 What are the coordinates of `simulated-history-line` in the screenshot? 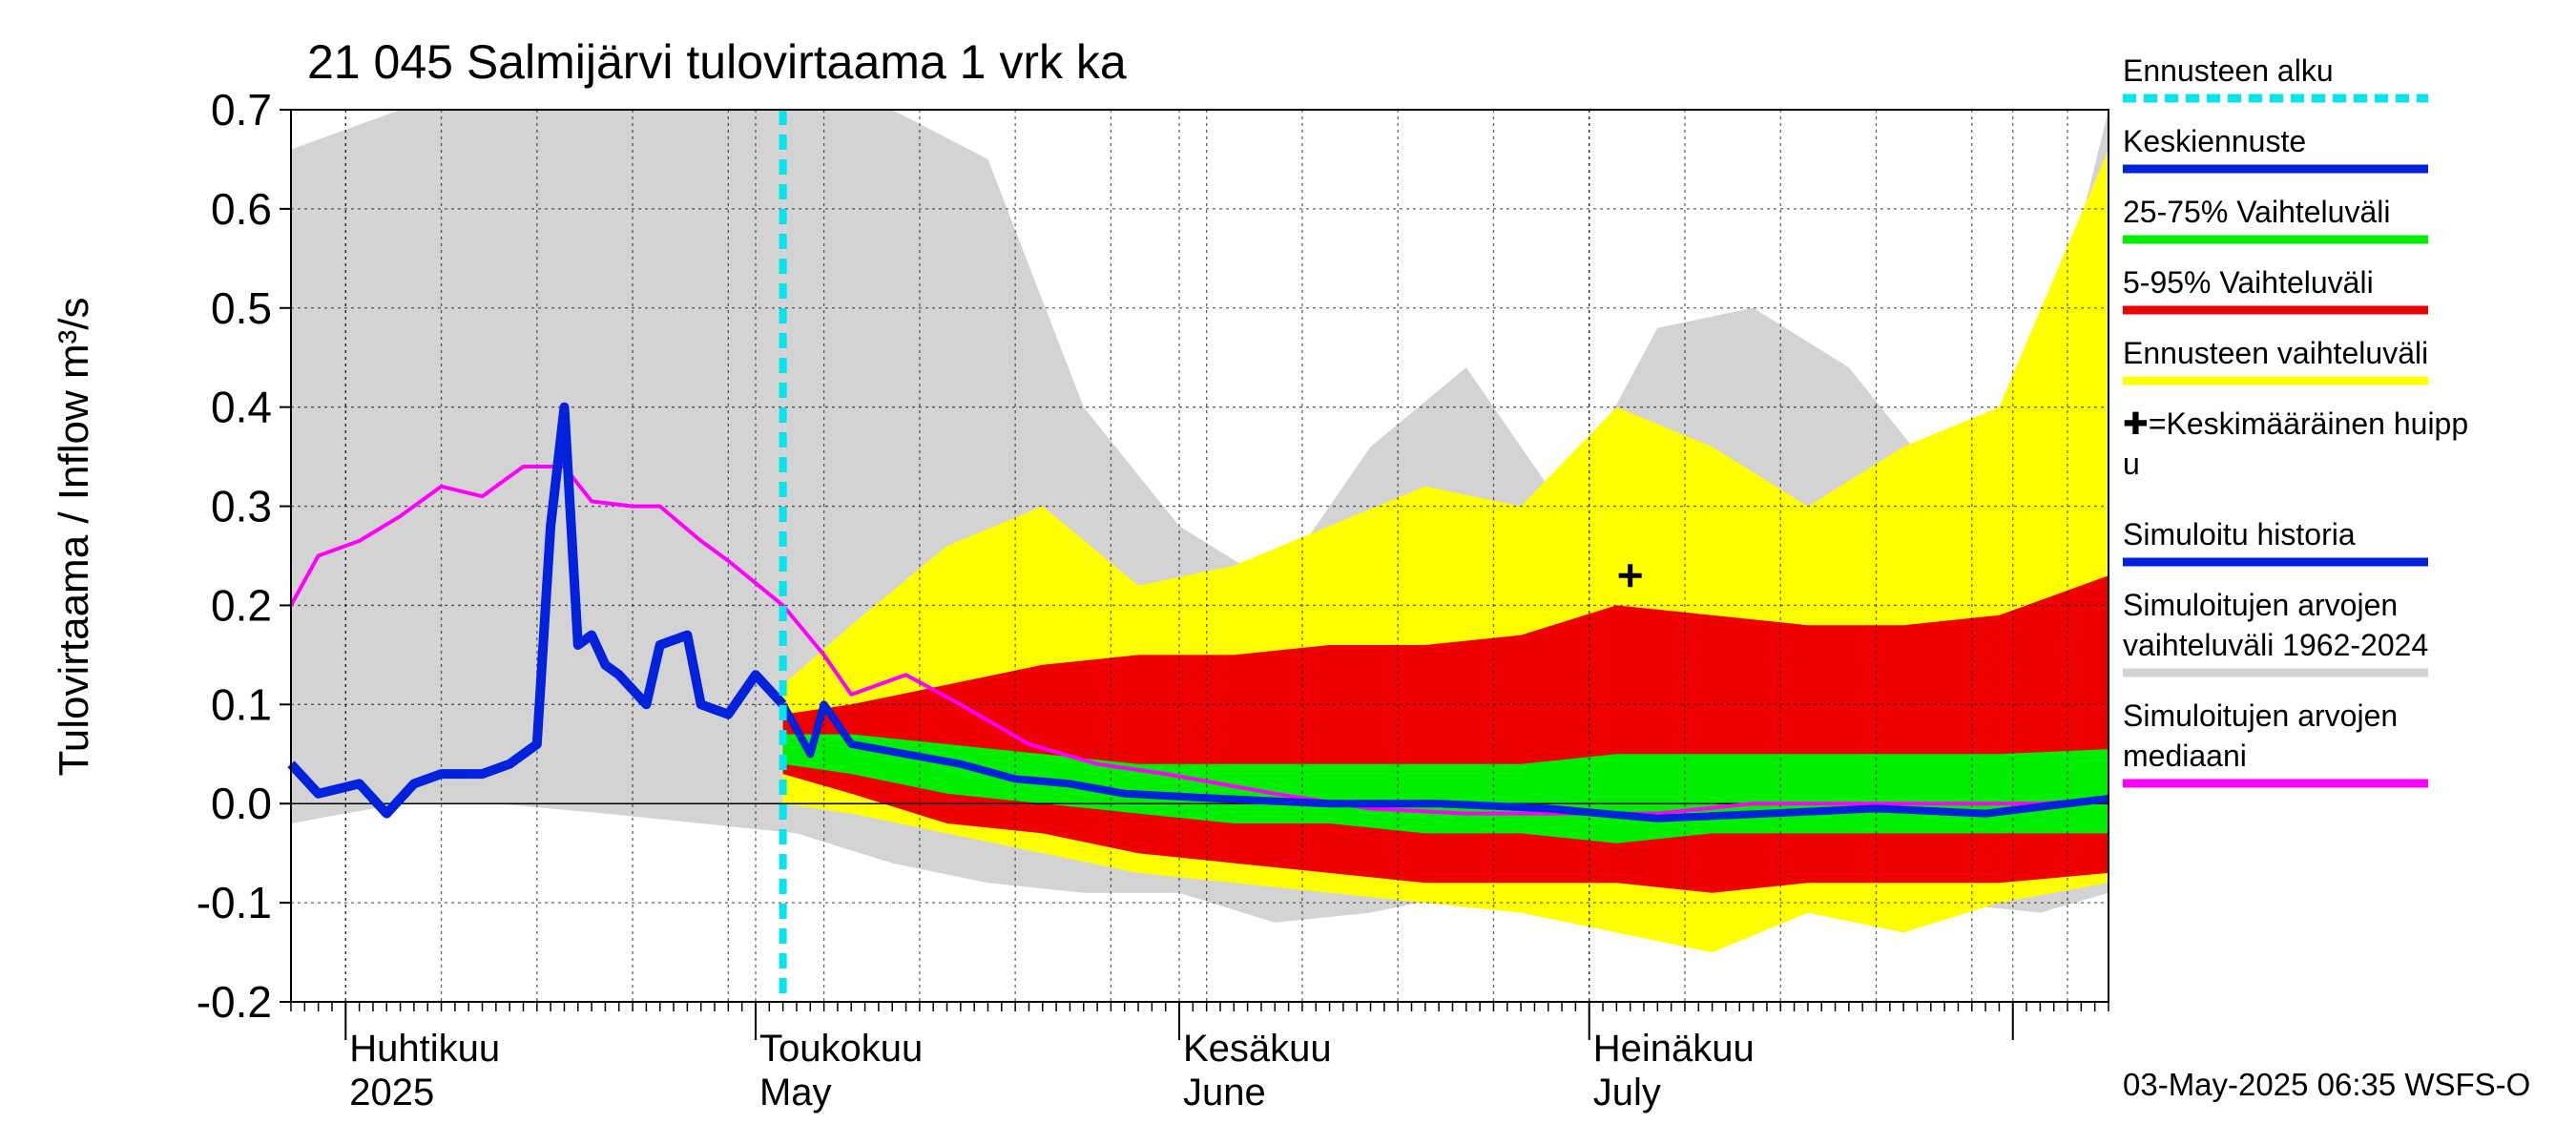 It's located at (537, 611).